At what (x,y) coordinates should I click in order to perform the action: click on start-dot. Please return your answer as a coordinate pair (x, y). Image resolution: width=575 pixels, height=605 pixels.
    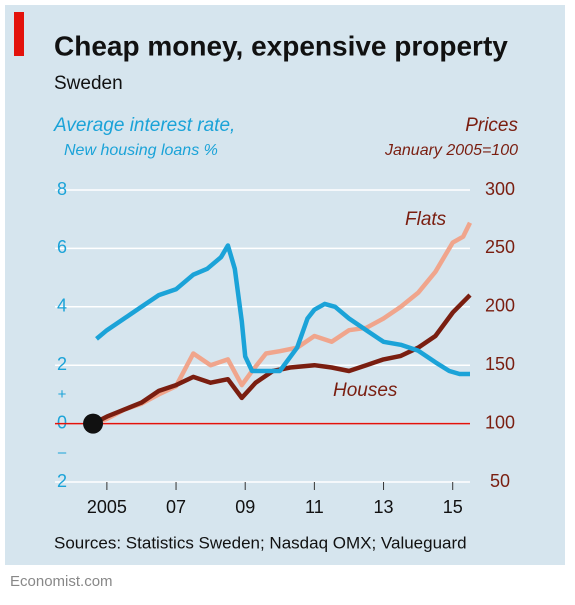
    Looking at the image, I should click on (93, 423).